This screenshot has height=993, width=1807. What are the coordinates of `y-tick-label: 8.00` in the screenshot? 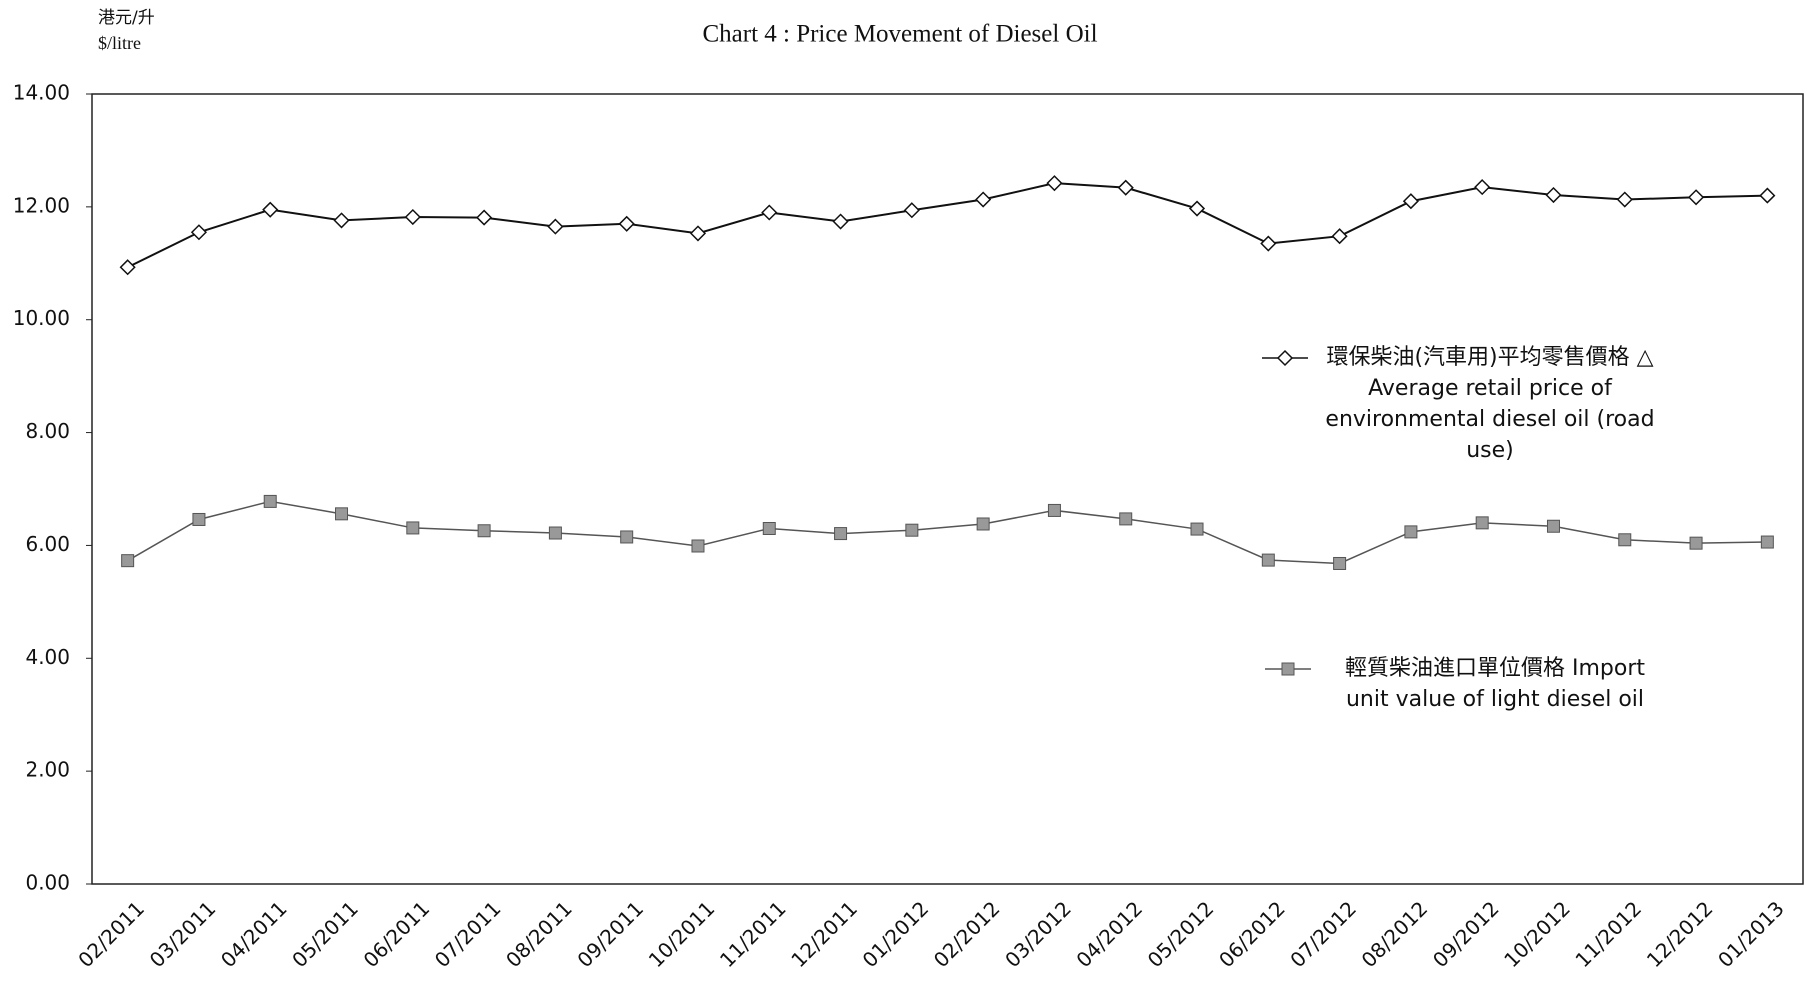 It's located at (47, 431).